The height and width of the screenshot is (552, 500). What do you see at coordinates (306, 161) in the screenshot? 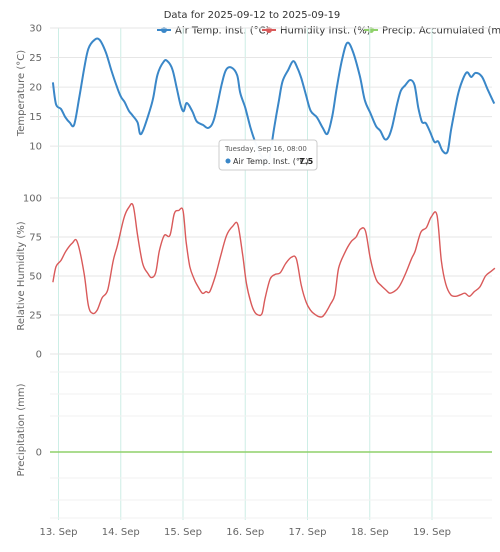
I see `tooltip-value: 7.5` at bounding box center [306, 161].